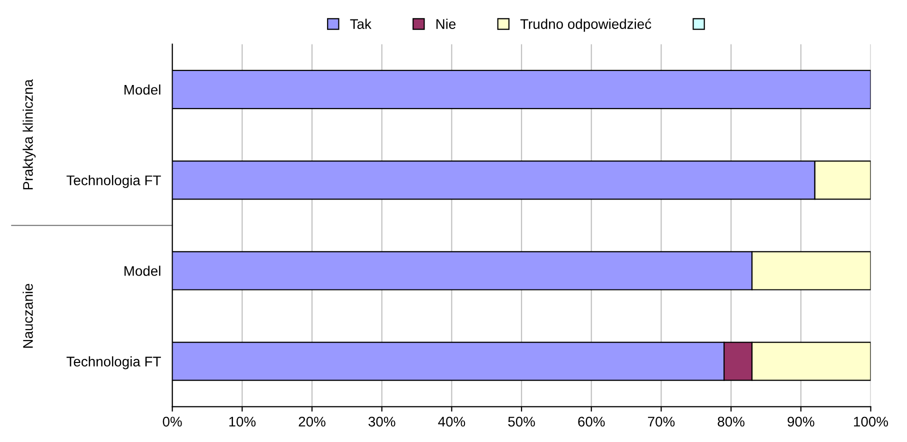  Describe the element at coordinates (871, 421) in the screenshot. I see `x-tick-label: 100%` at that location.